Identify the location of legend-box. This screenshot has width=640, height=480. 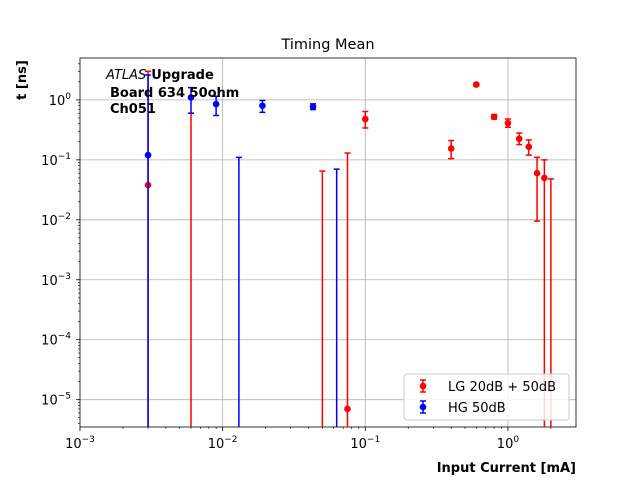
(486, 397).